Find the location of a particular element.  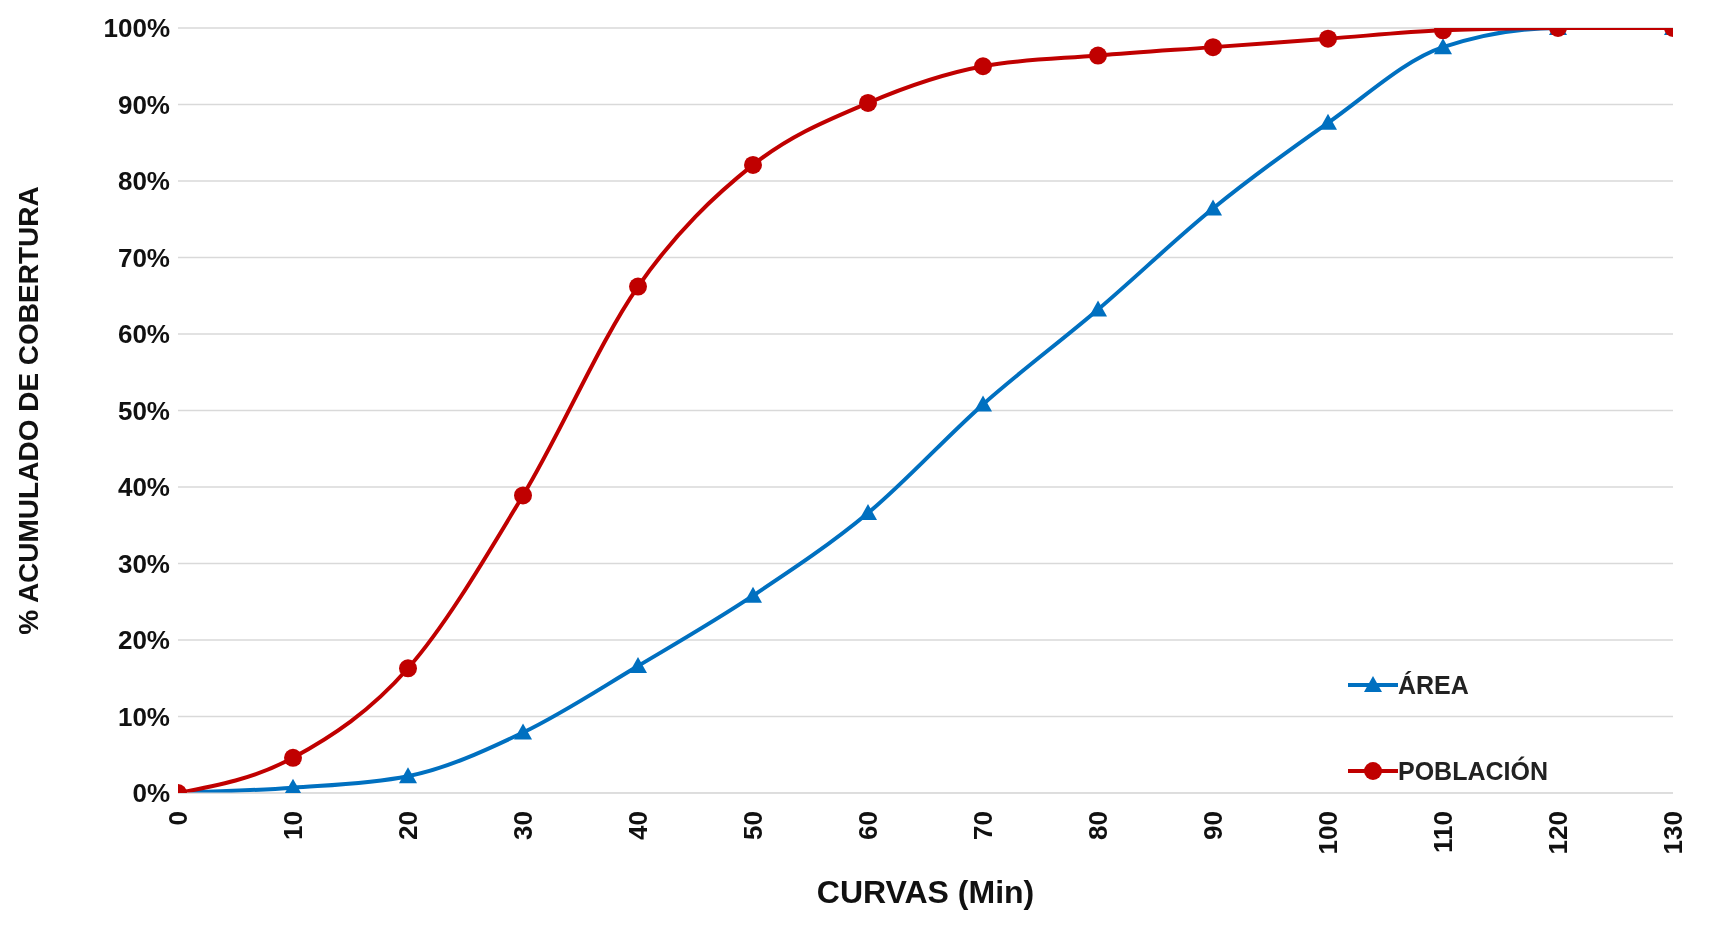

legend-label: ÁREA is located at coordinates (1433, 685).